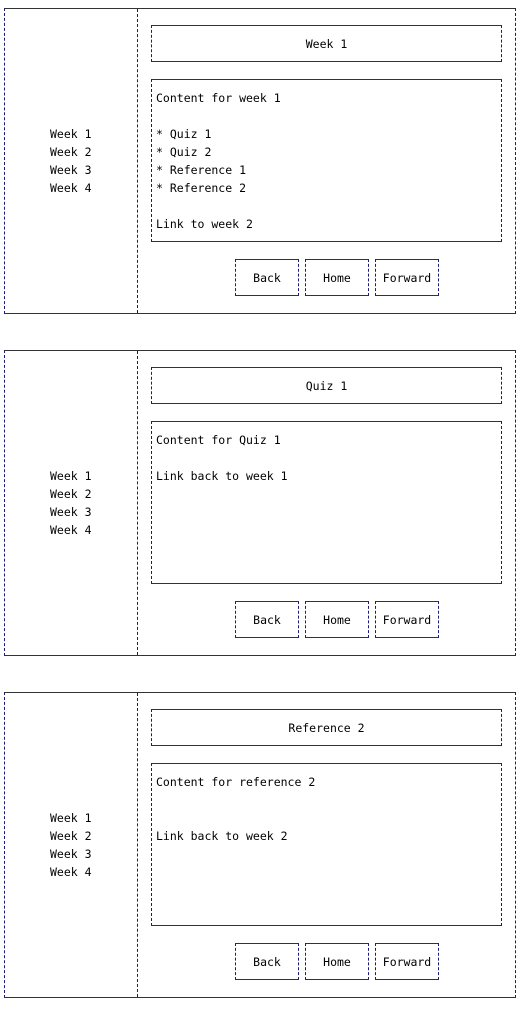 The width and height of the screenshot is (519, 1009). I want to click on content-heading: Content for Quiz 1, so click(218, 440).